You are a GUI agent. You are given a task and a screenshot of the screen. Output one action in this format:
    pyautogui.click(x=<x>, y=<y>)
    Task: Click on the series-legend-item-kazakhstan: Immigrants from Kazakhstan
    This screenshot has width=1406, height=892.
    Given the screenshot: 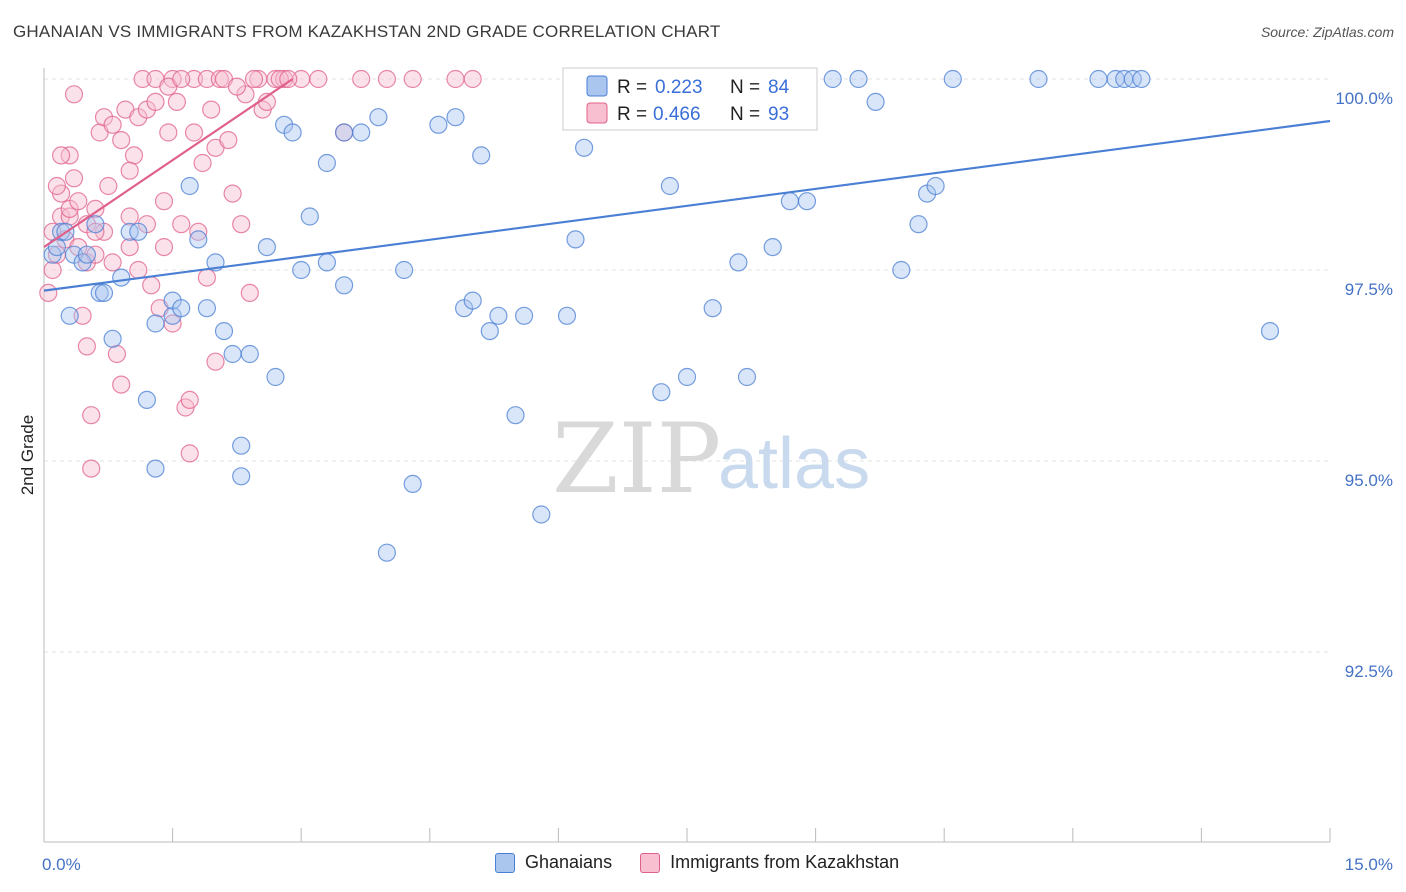 What is the action you would take?
    pyautogui.click(x=769, y=862)
    